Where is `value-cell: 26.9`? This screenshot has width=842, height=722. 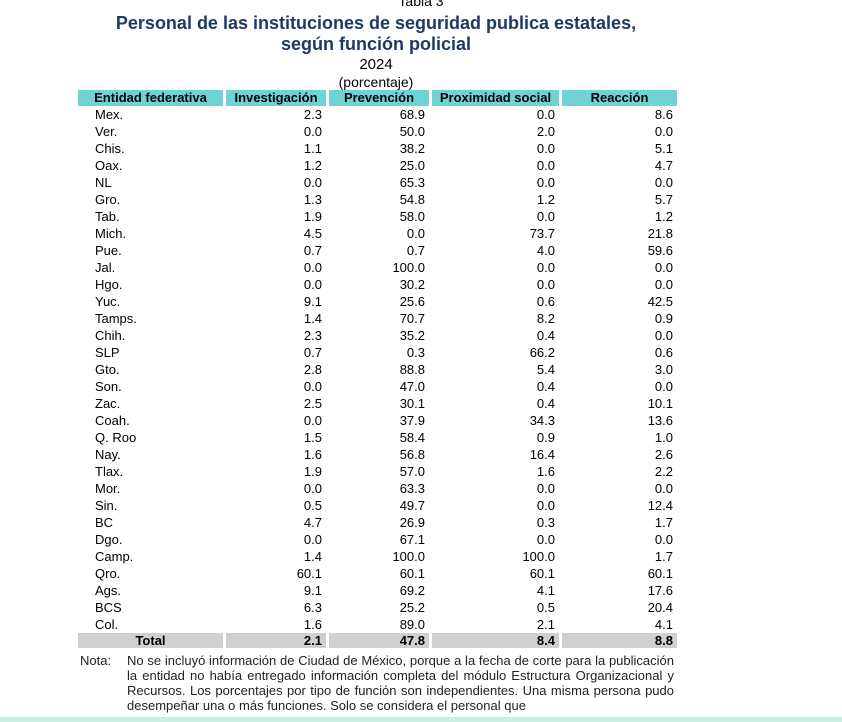 value-cell: 26.9 is located at coordinates (380, 522).